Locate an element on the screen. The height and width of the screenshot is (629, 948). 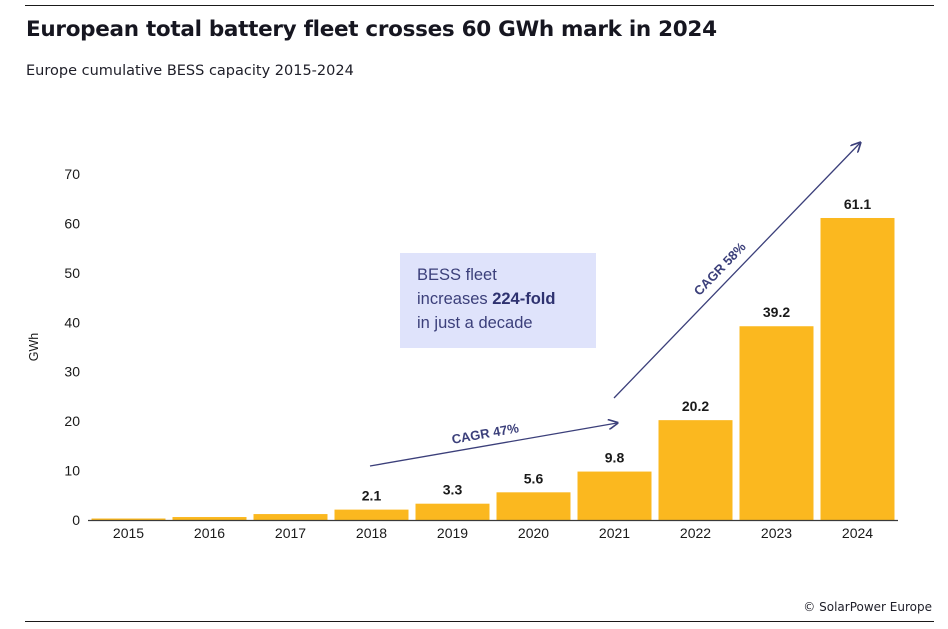
cagr-58-arrow is located at coordinates (736, 271).